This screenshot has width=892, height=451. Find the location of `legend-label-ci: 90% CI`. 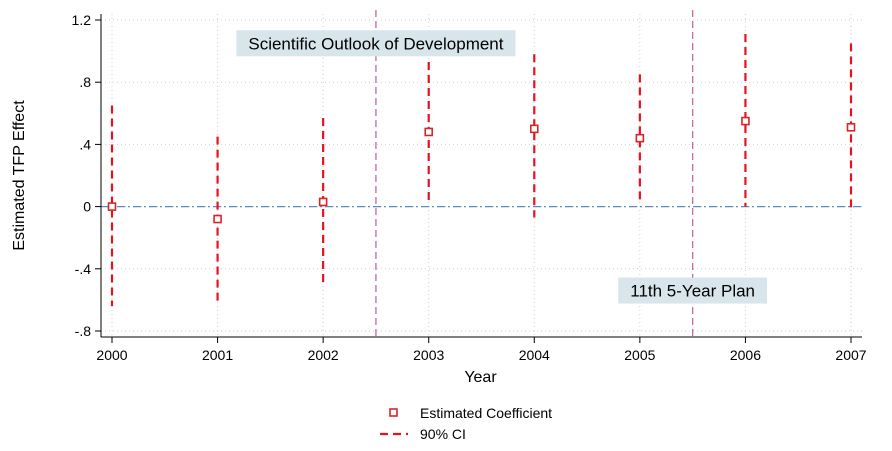

legend-label-ci: 90% CI is located at coordinates (443, 434).